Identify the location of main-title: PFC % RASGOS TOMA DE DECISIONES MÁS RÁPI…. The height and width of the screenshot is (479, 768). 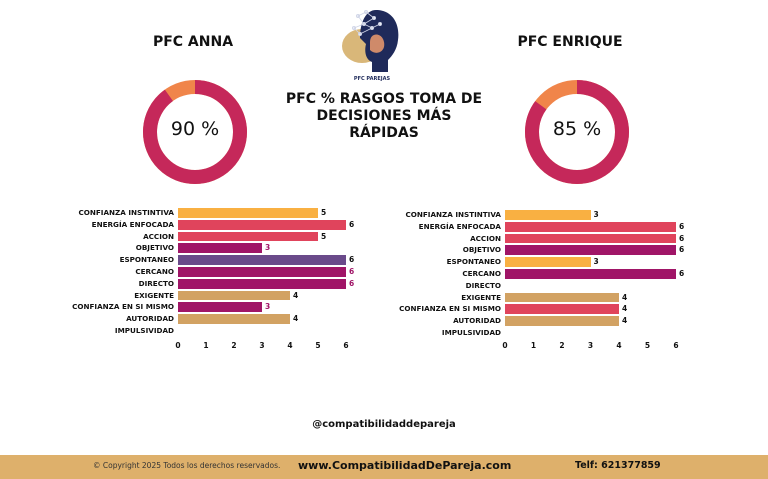
(384, 116).